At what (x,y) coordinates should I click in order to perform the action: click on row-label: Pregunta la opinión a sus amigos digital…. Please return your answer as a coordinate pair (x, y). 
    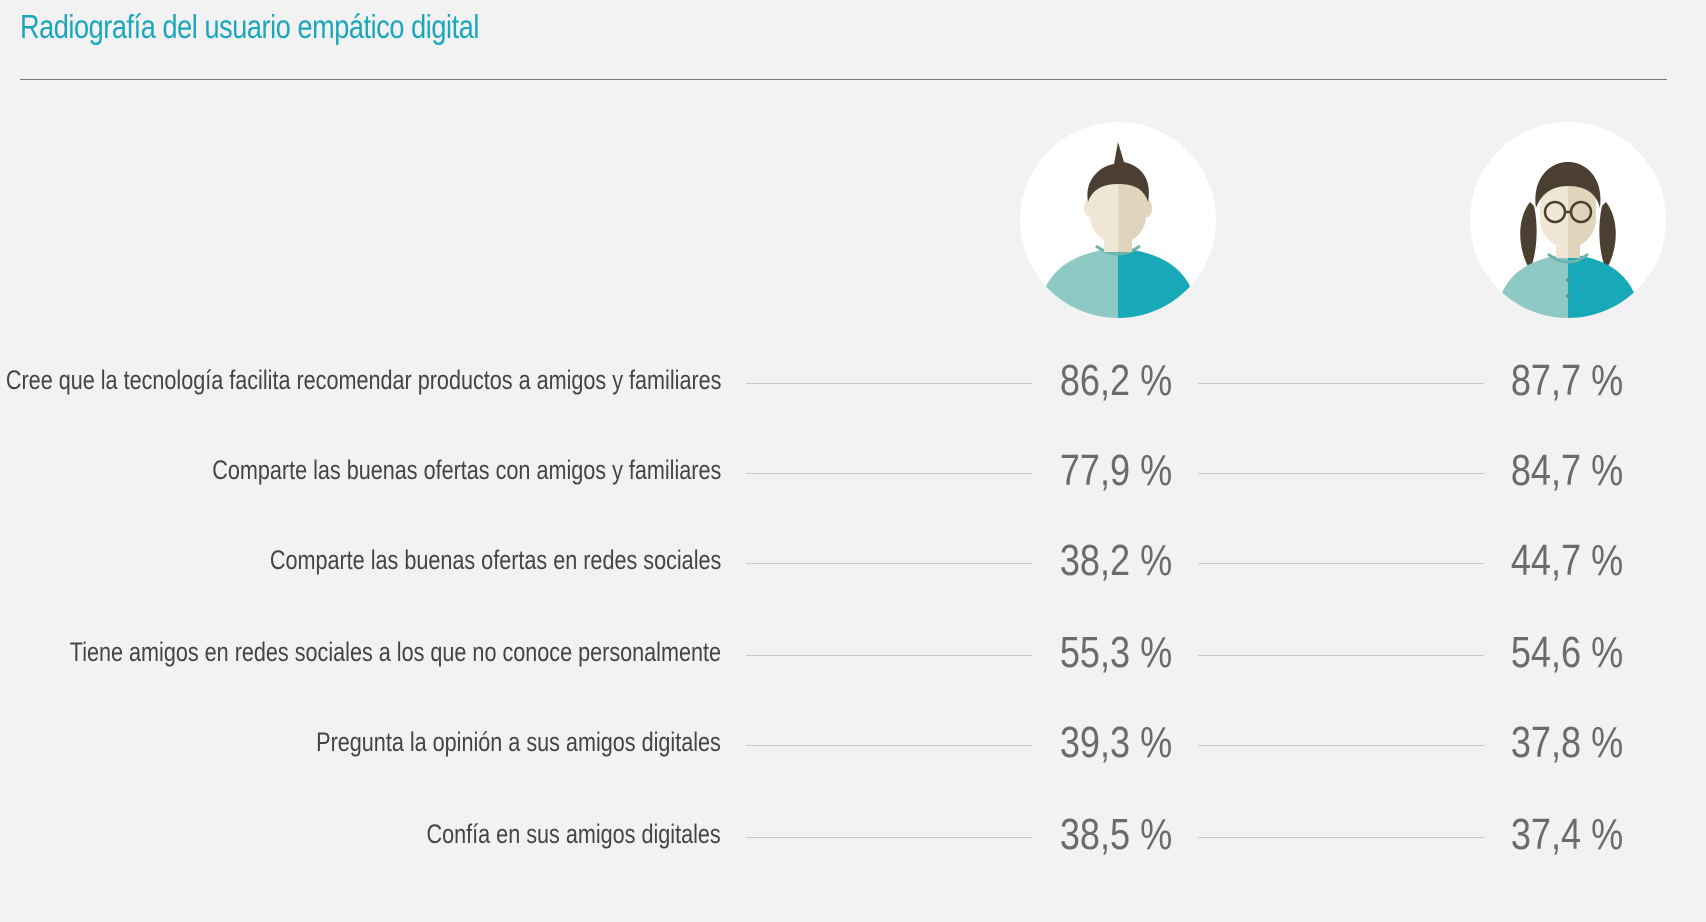
    Looking at the image, I should click on (518, 742).